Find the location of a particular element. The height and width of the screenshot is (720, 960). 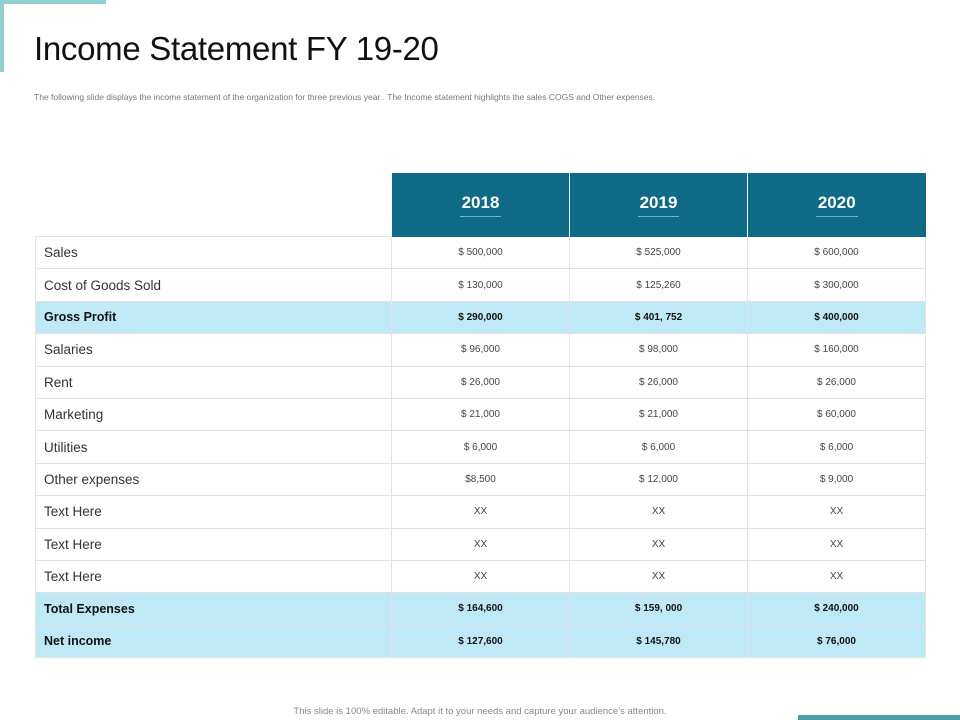

value-cell: $ 125,260 is located at coordinates (658, 285).